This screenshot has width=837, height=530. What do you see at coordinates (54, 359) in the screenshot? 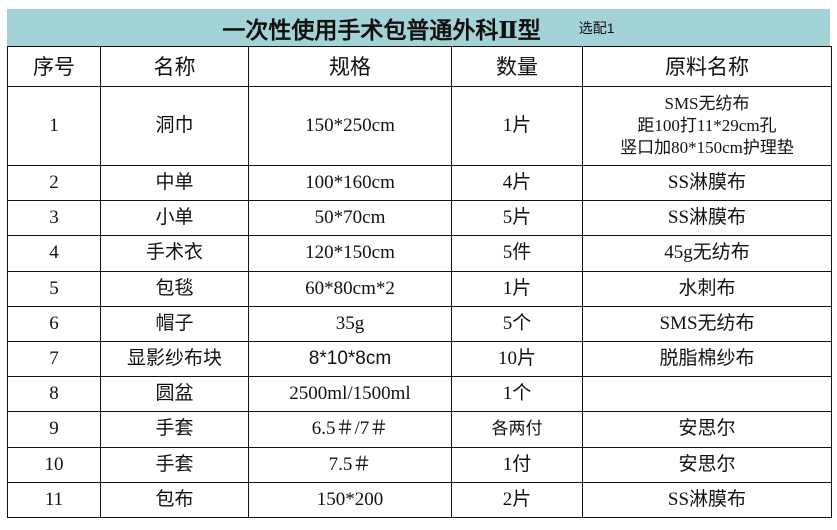
I see `cell-no: 7` at bounding box center [54, 359].